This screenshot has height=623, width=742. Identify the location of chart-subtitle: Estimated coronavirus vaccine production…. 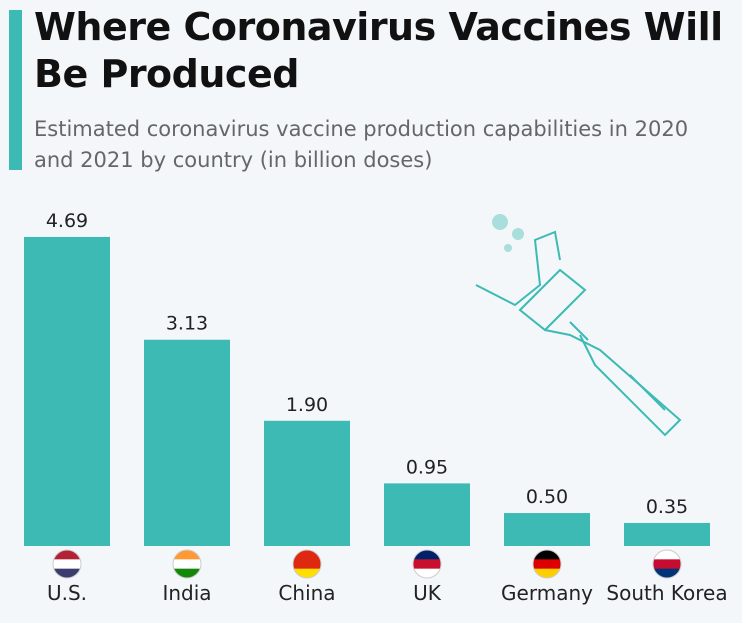
(361, 144).